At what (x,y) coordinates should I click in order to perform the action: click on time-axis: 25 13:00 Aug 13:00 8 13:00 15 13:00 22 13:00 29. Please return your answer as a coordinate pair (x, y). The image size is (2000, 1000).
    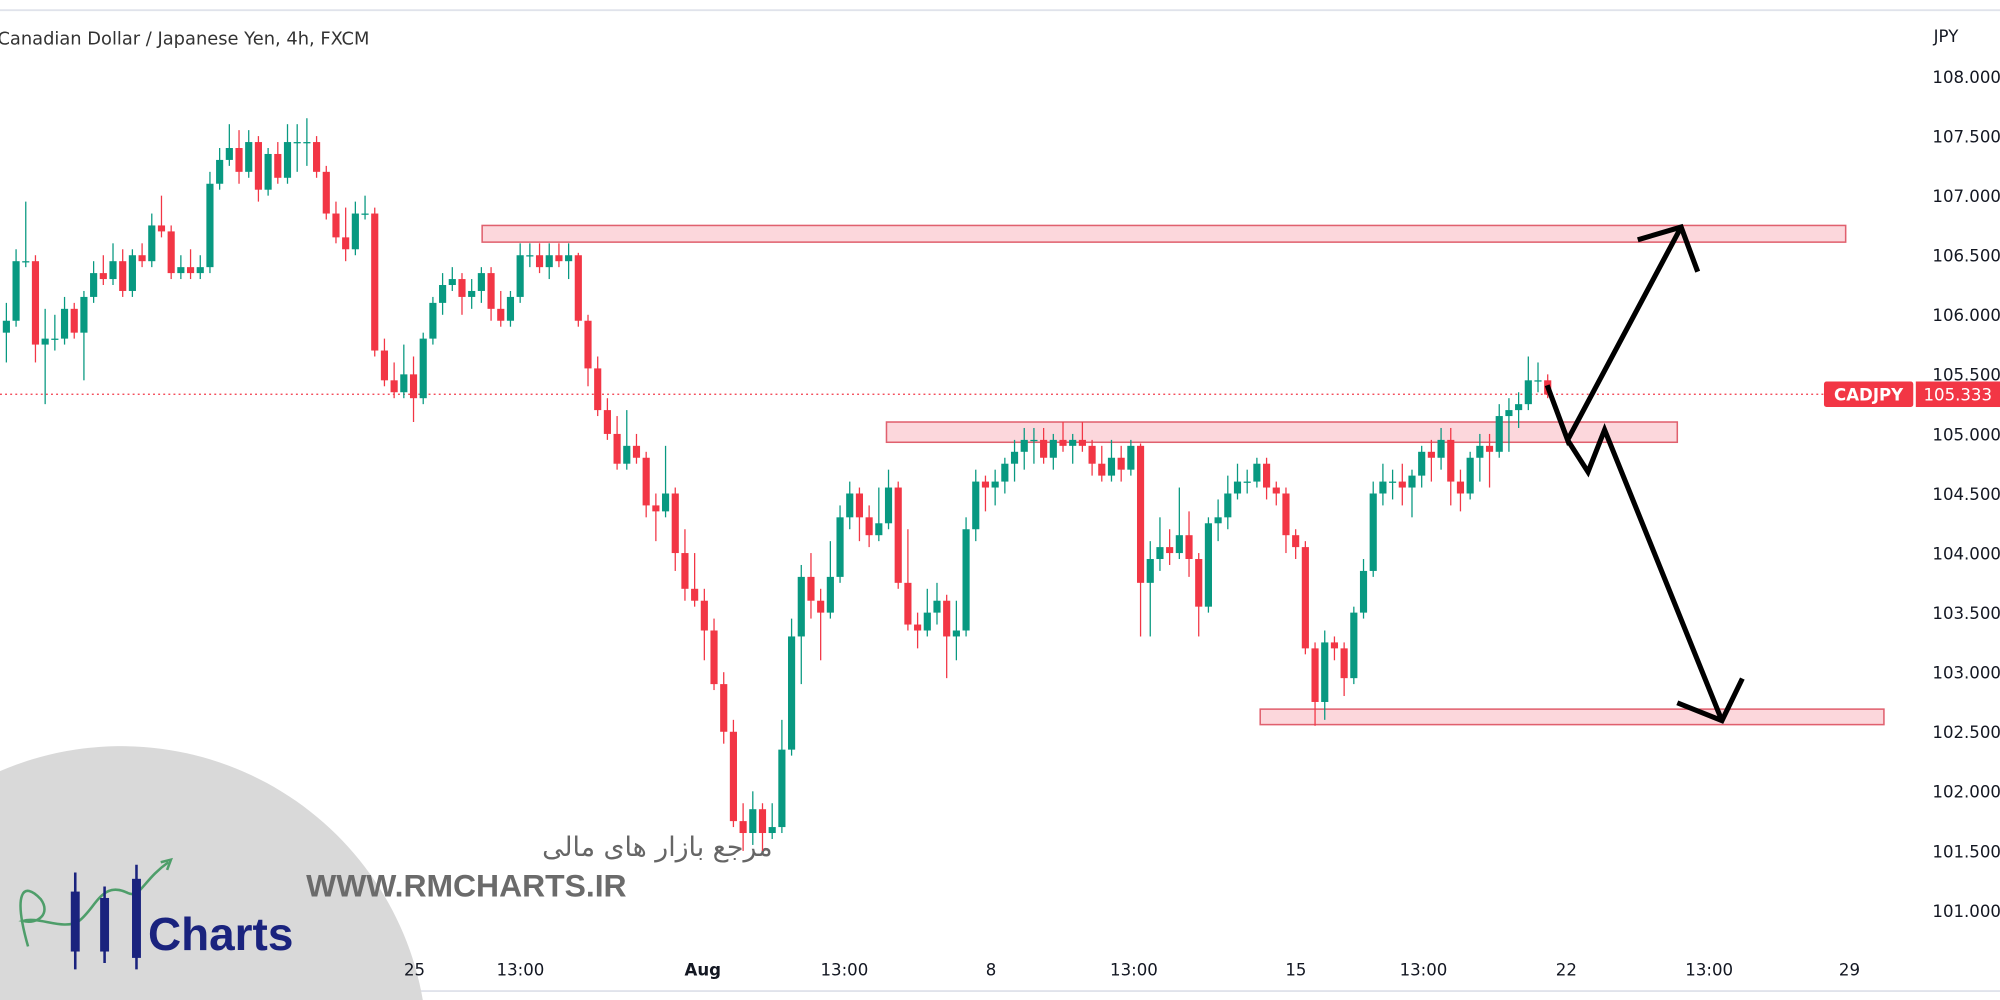
    Looking at the image, I should click on (1132, 970).